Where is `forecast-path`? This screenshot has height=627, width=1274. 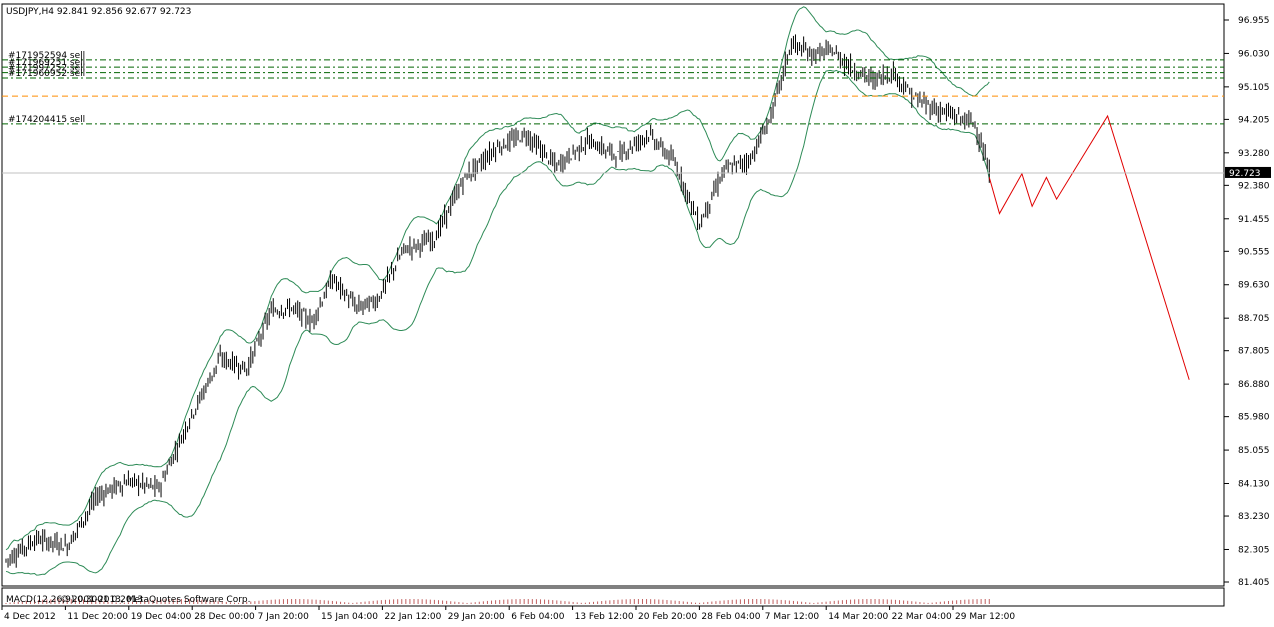 forecast-path is located at coordinates (1089, 247).